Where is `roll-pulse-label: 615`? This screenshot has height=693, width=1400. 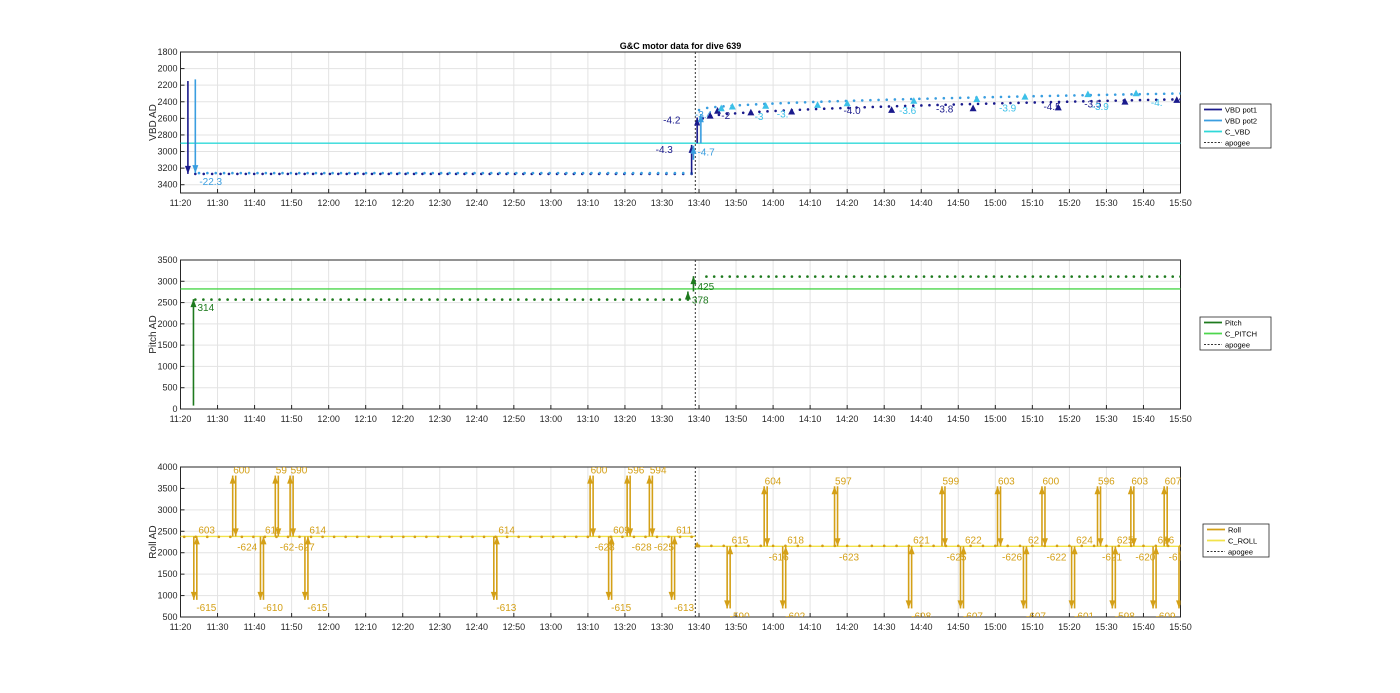
roll-pulse-label: 615 is located at coordinates (740, 540).